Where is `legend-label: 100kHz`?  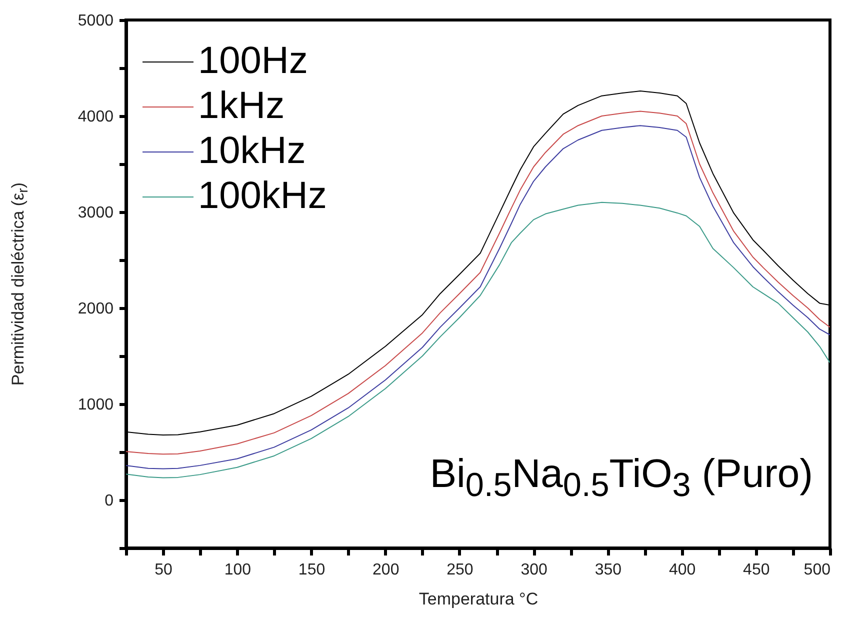
legend-label: 100kHz is located at coordinates (262, 196).